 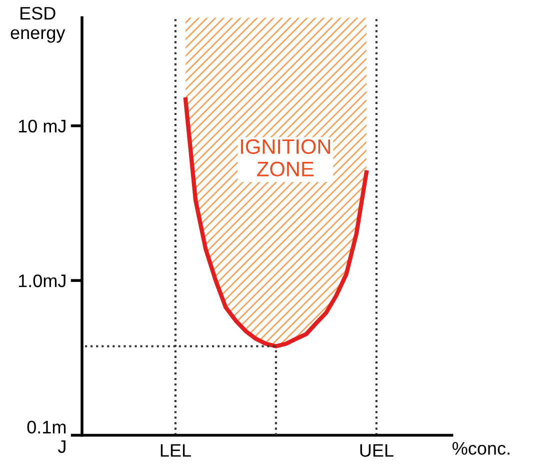 What do you see at coordinates (481, 448) in the screenshot?
I see `x-axis-title: %conc.` at bounding box center [481, 448].